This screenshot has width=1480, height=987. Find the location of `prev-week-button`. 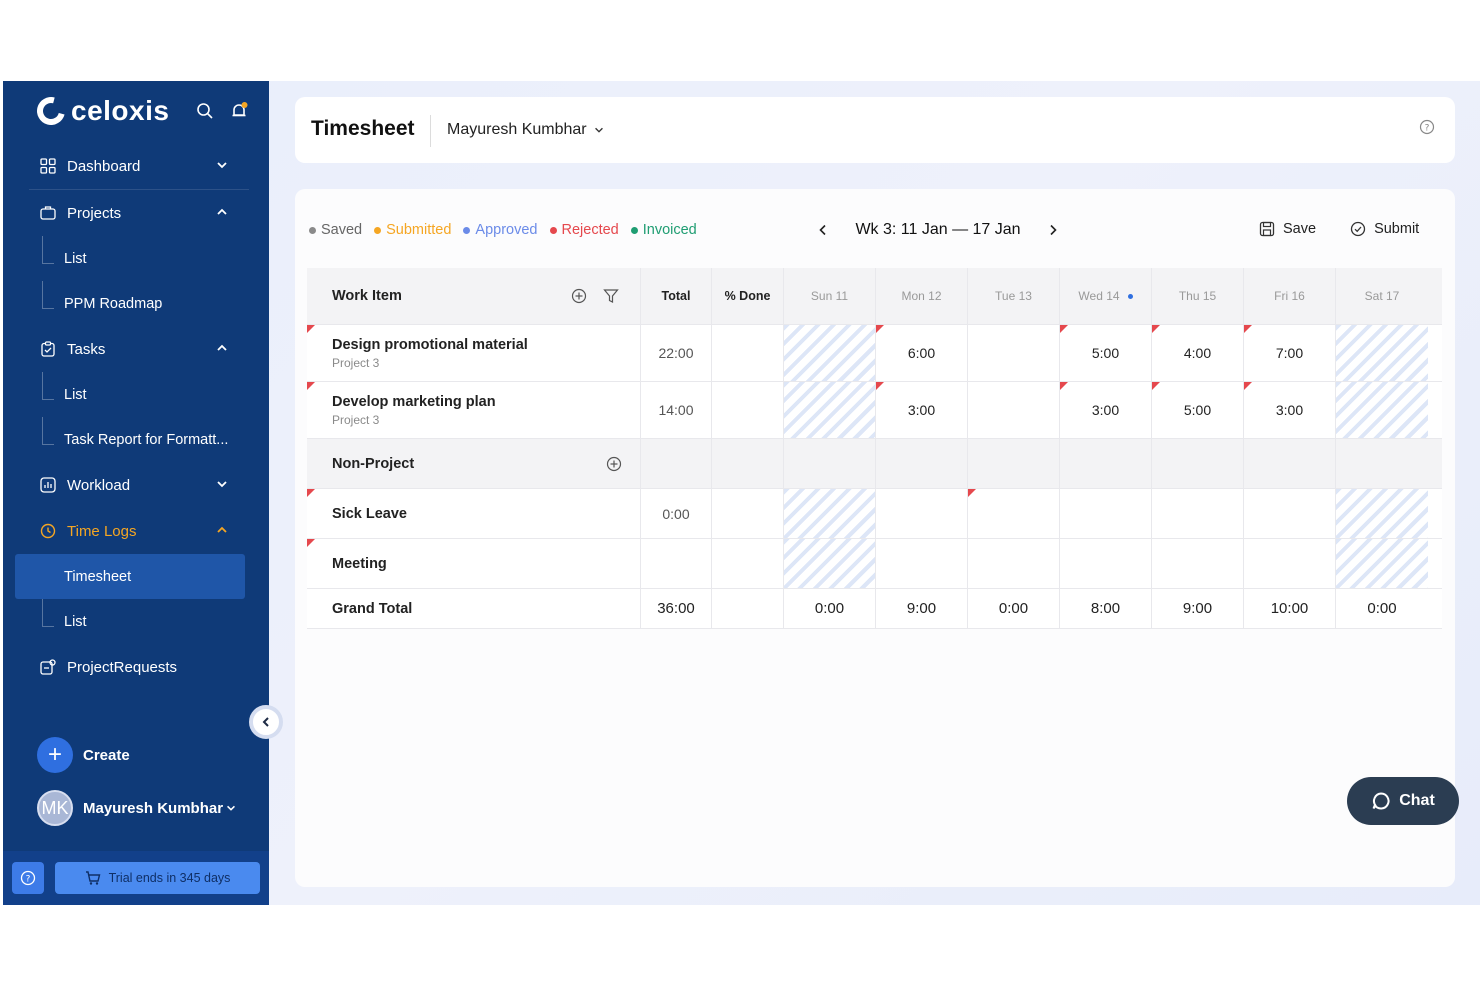

prev-week-button is located at coordinates (823, 230).